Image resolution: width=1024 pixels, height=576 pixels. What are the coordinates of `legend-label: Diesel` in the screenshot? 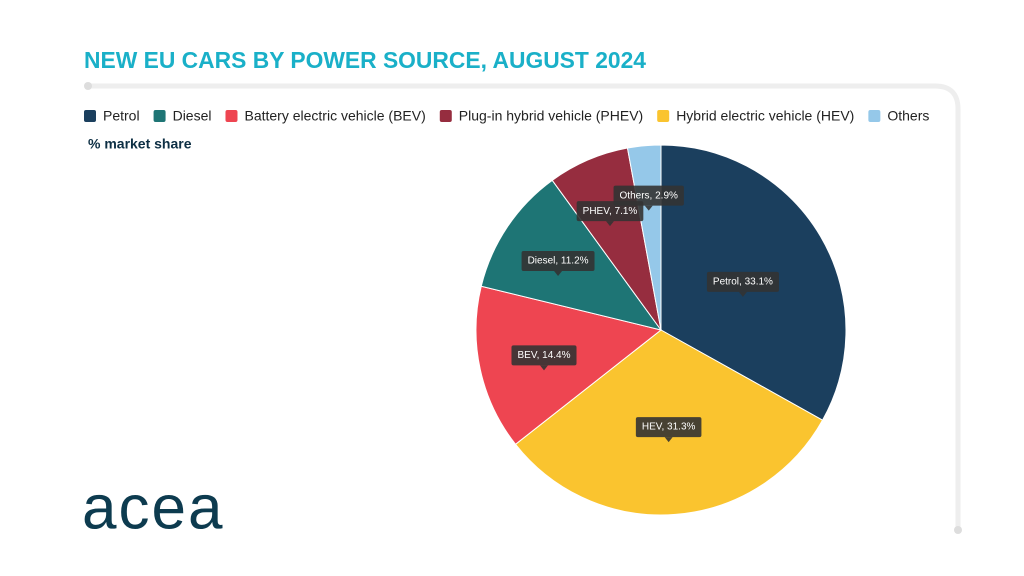 It's located at (192, 116).